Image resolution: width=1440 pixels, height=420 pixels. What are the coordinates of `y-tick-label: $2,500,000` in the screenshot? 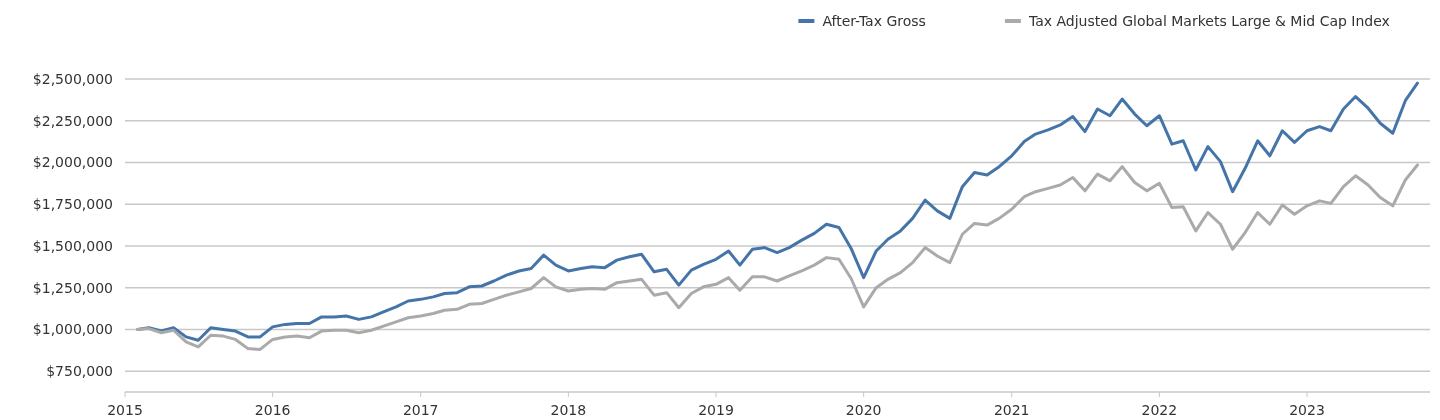 It's located at (72, 78).